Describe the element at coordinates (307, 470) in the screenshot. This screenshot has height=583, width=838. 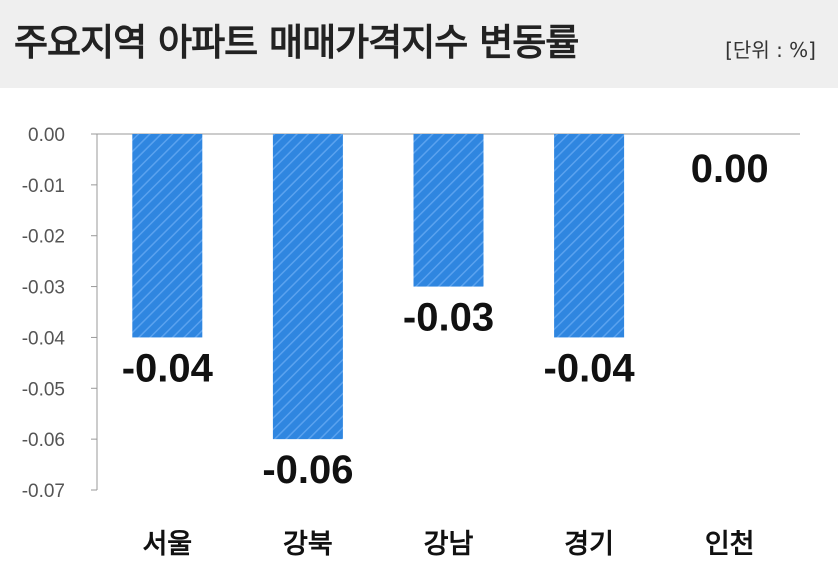
I see `data-label: -0.06` at that location.